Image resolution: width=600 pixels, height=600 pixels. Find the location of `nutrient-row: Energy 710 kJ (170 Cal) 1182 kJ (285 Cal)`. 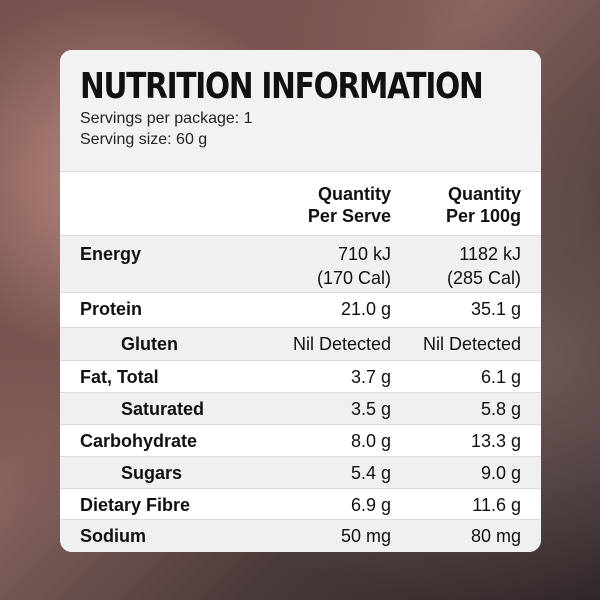

nutrient-row: Energy 710 kJ (170 Cal) 1182 kJ (285 Cal) is located at coordinates (300, 264).